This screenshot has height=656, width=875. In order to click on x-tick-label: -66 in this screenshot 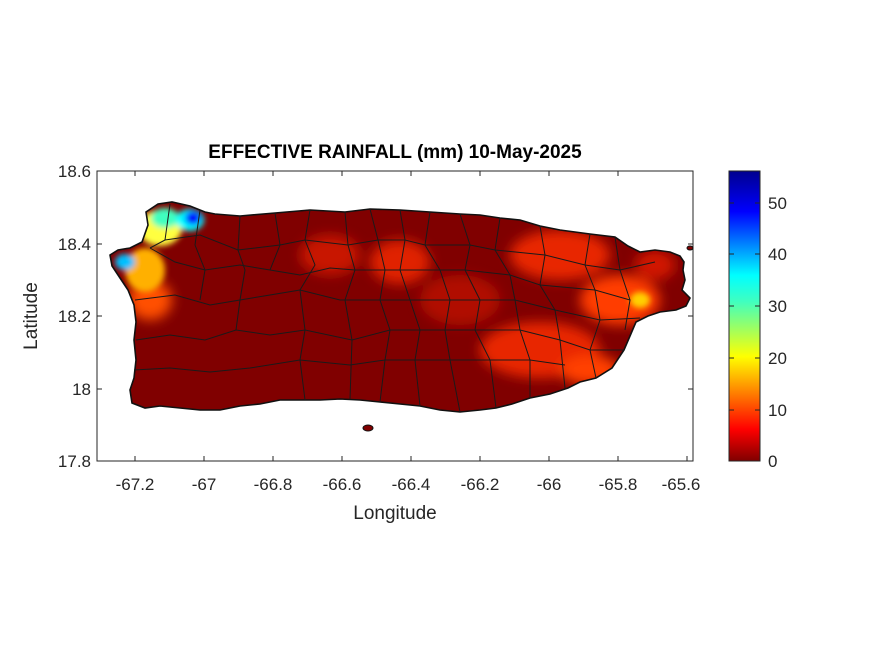, I will do `click(549, 484)`.